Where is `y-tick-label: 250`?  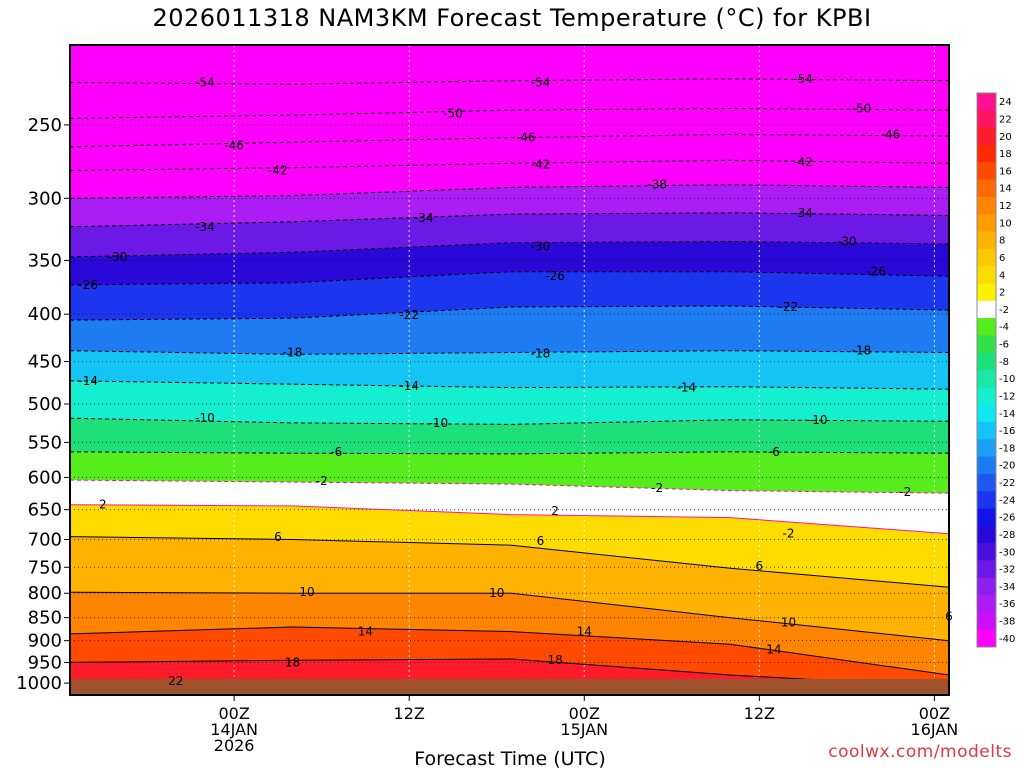
y-tick-label: 250 is located at coordinates (45, 125).